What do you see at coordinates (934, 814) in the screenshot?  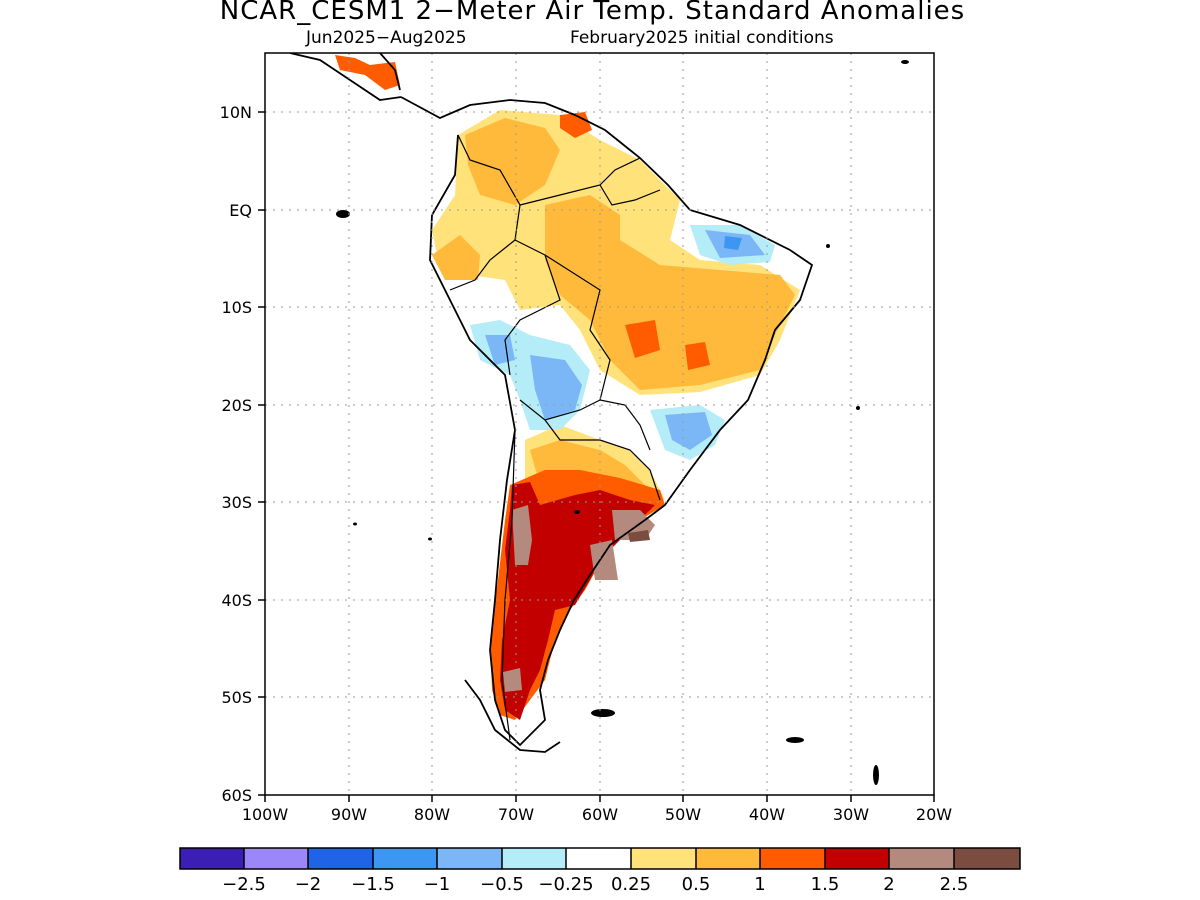 I see `lon-label: 20W` at bounding box center [934, 814].